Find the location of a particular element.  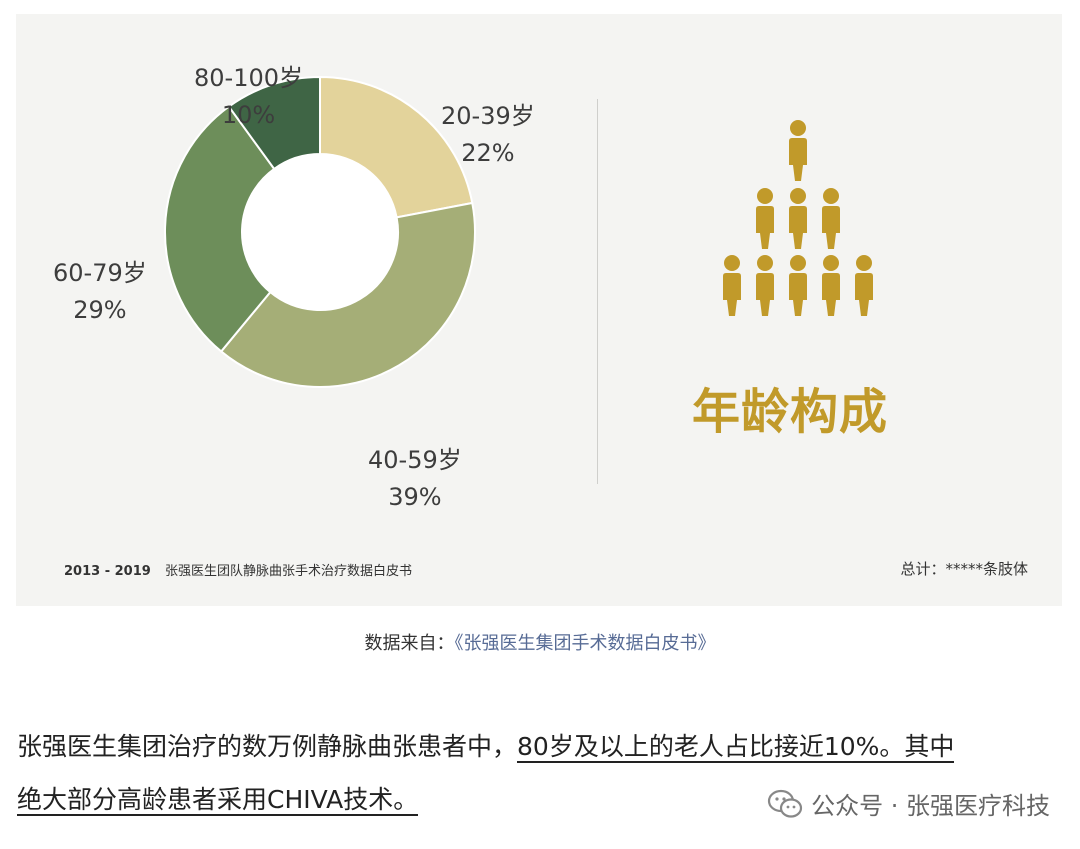

footer-years: 2013 - 2019 is located at coordinates (107, 571).